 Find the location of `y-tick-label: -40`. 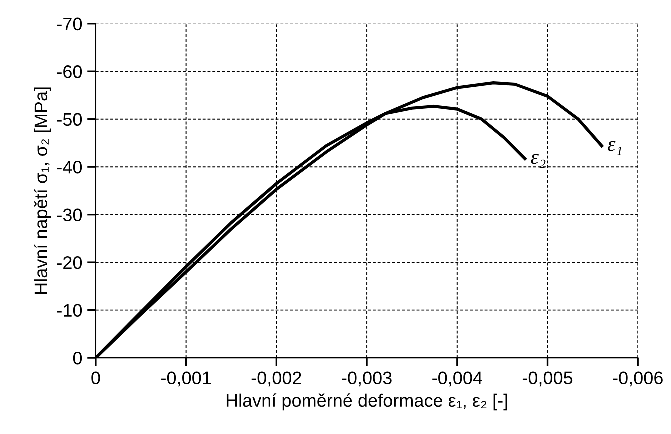

y-tick-label: -40 is located at coordinates (69, 167).